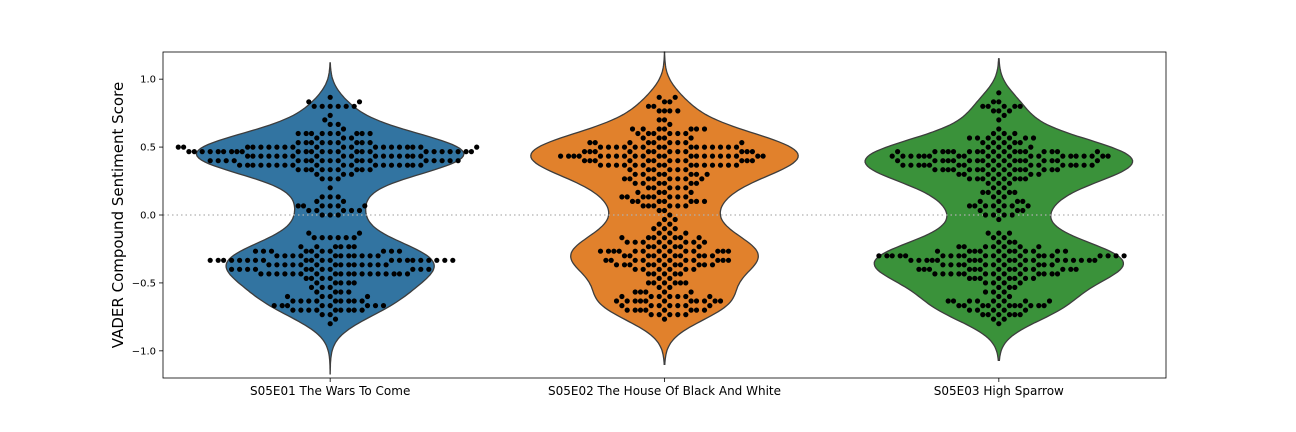  What do you see at coordinates (118, 215) in the screenshot?
I see `y-axis-title: VADER Compound Sentiment Score` at bounding box center [118, 215].